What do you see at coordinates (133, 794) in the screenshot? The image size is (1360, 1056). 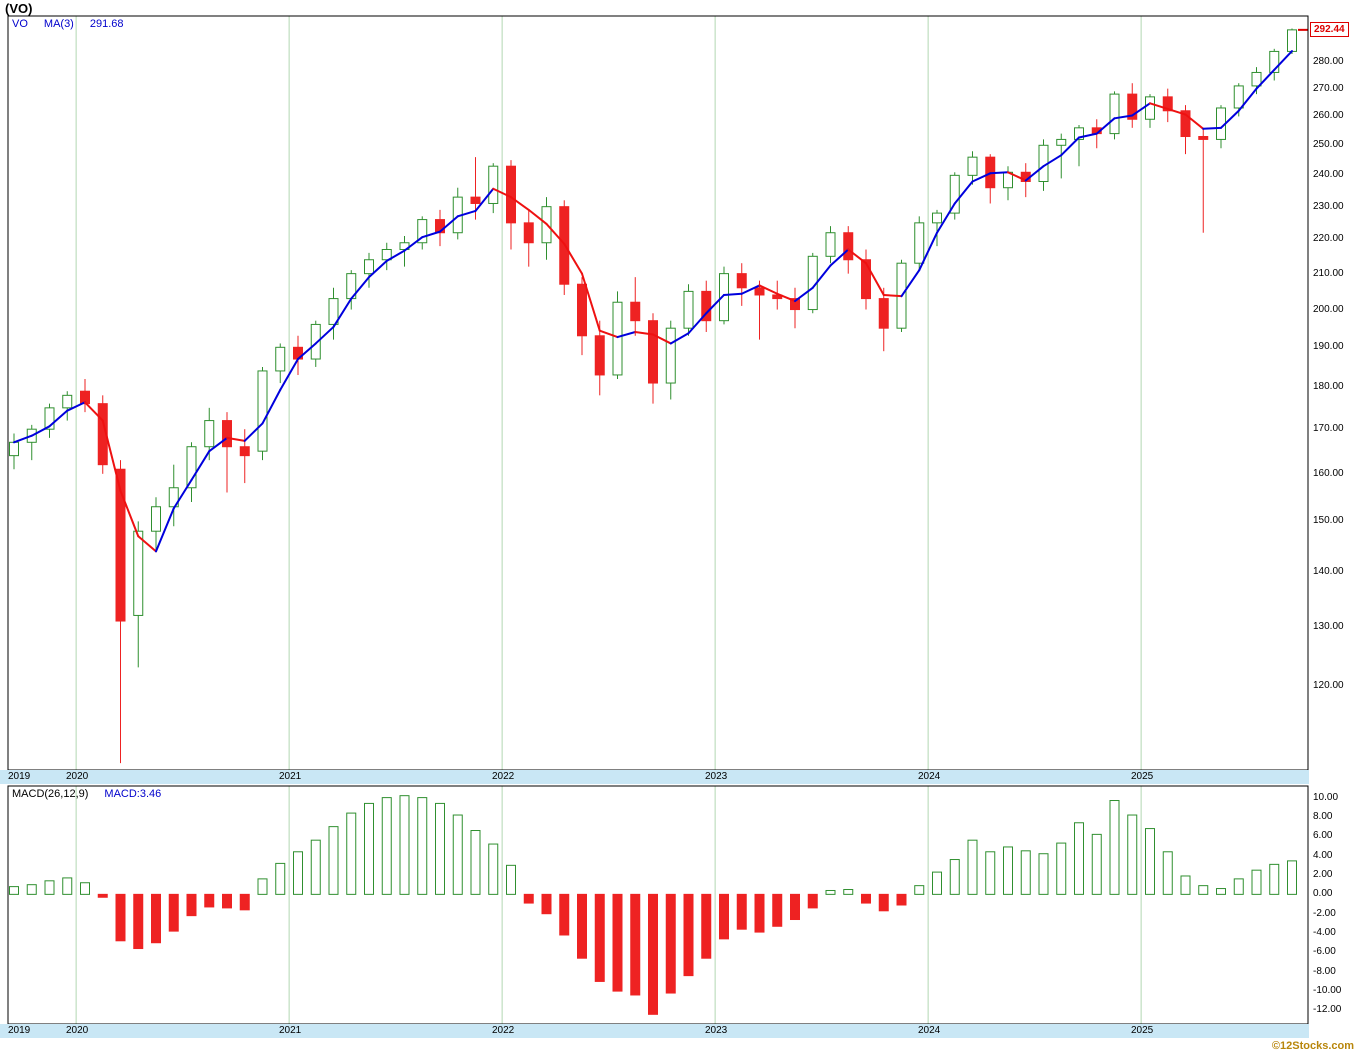 I see `macd-value: MACD:3.46` at bounding box center [133, 794].